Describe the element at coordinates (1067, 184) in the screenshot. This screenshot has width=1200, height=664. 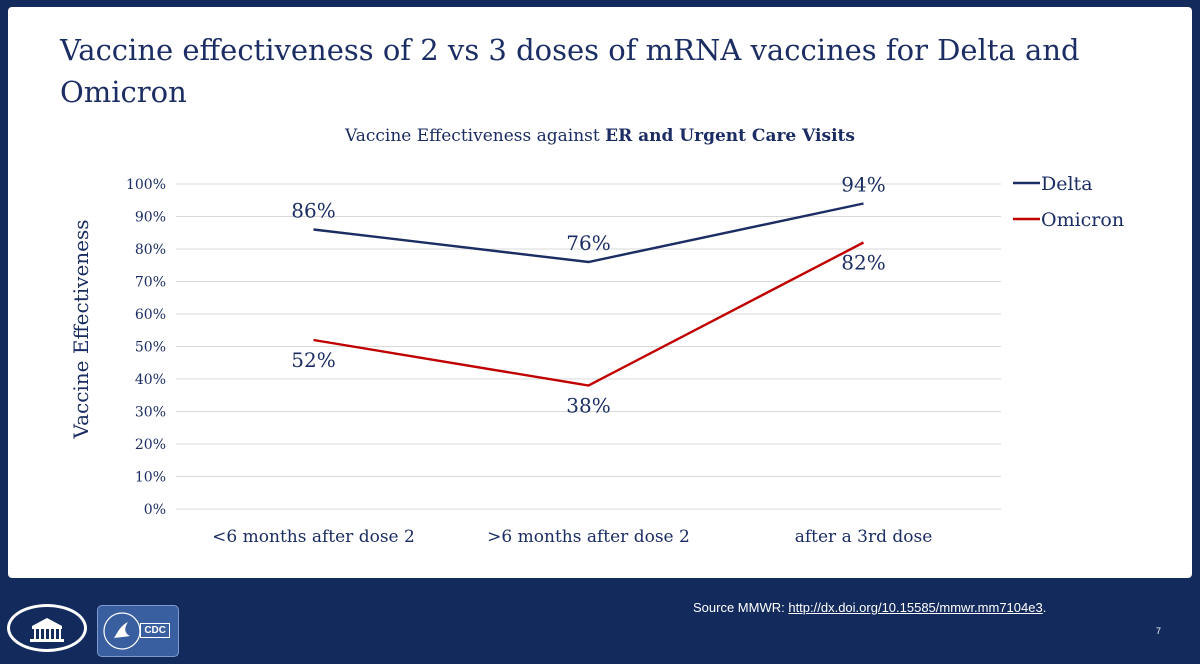
I see `legend-label: Delta` at that location.